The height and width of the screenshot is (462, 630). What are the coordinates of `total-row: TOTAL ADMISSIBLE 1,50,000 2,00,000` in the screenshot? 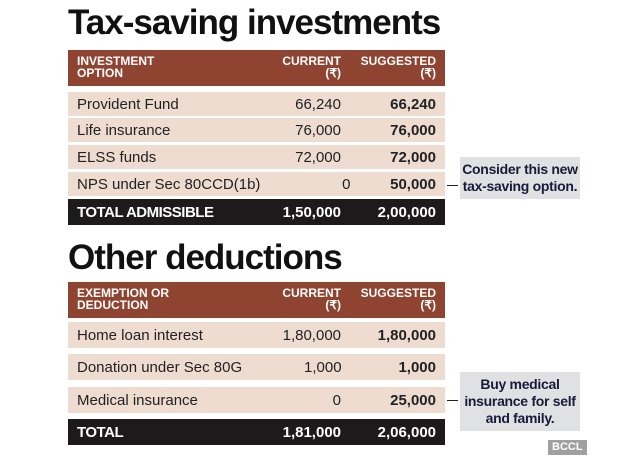 It's located at (256, 212).